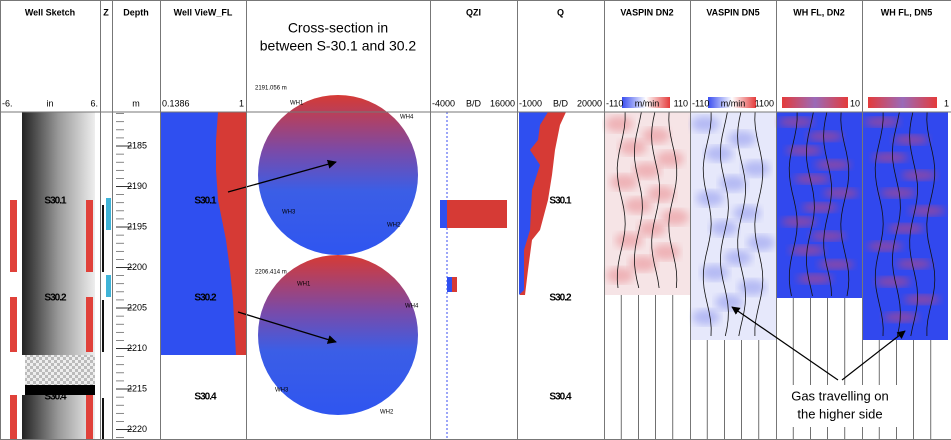 The width and height of the screenshot is (951, 440). Describe the element at coordinates (58, 417) in the screenshot. I see `casing` at that location.